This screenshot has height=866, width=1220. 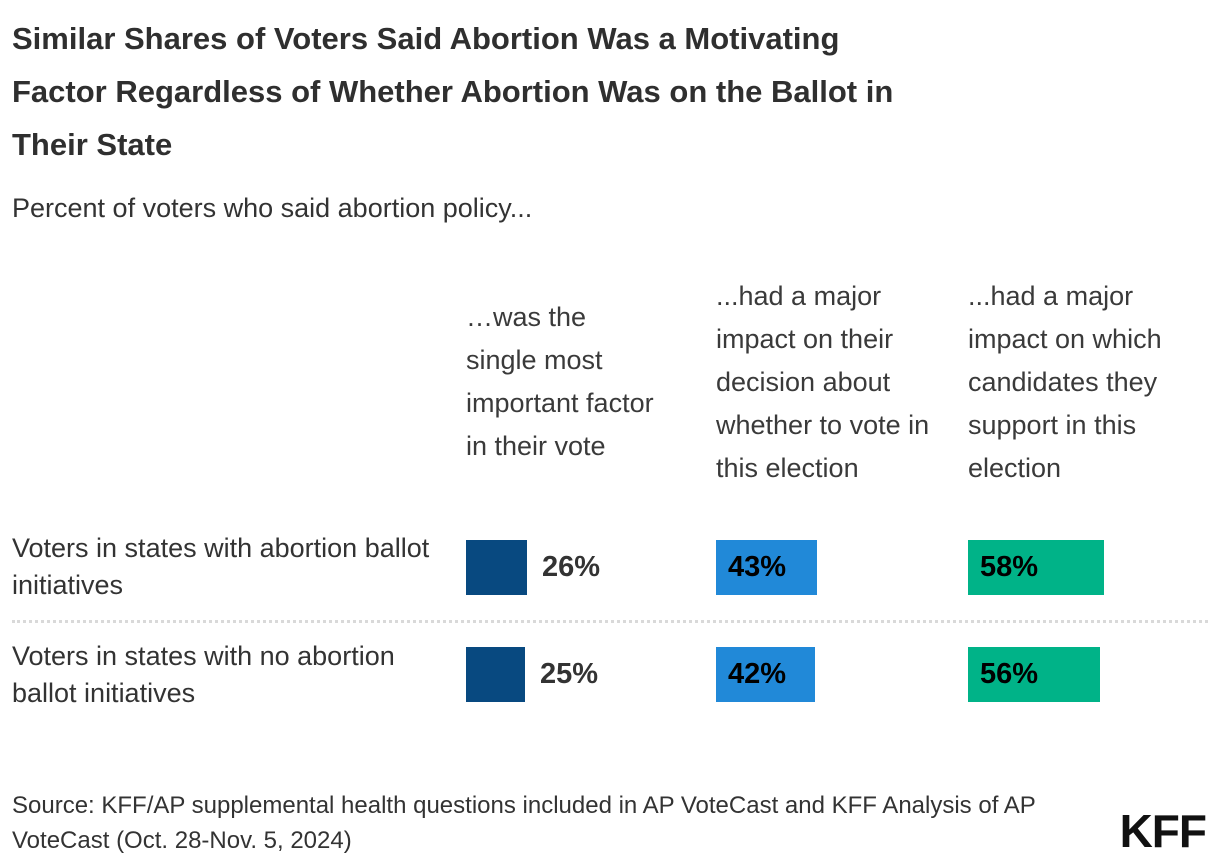 I want to click on bar-value-label: 25%, so click(x=569, y=674).